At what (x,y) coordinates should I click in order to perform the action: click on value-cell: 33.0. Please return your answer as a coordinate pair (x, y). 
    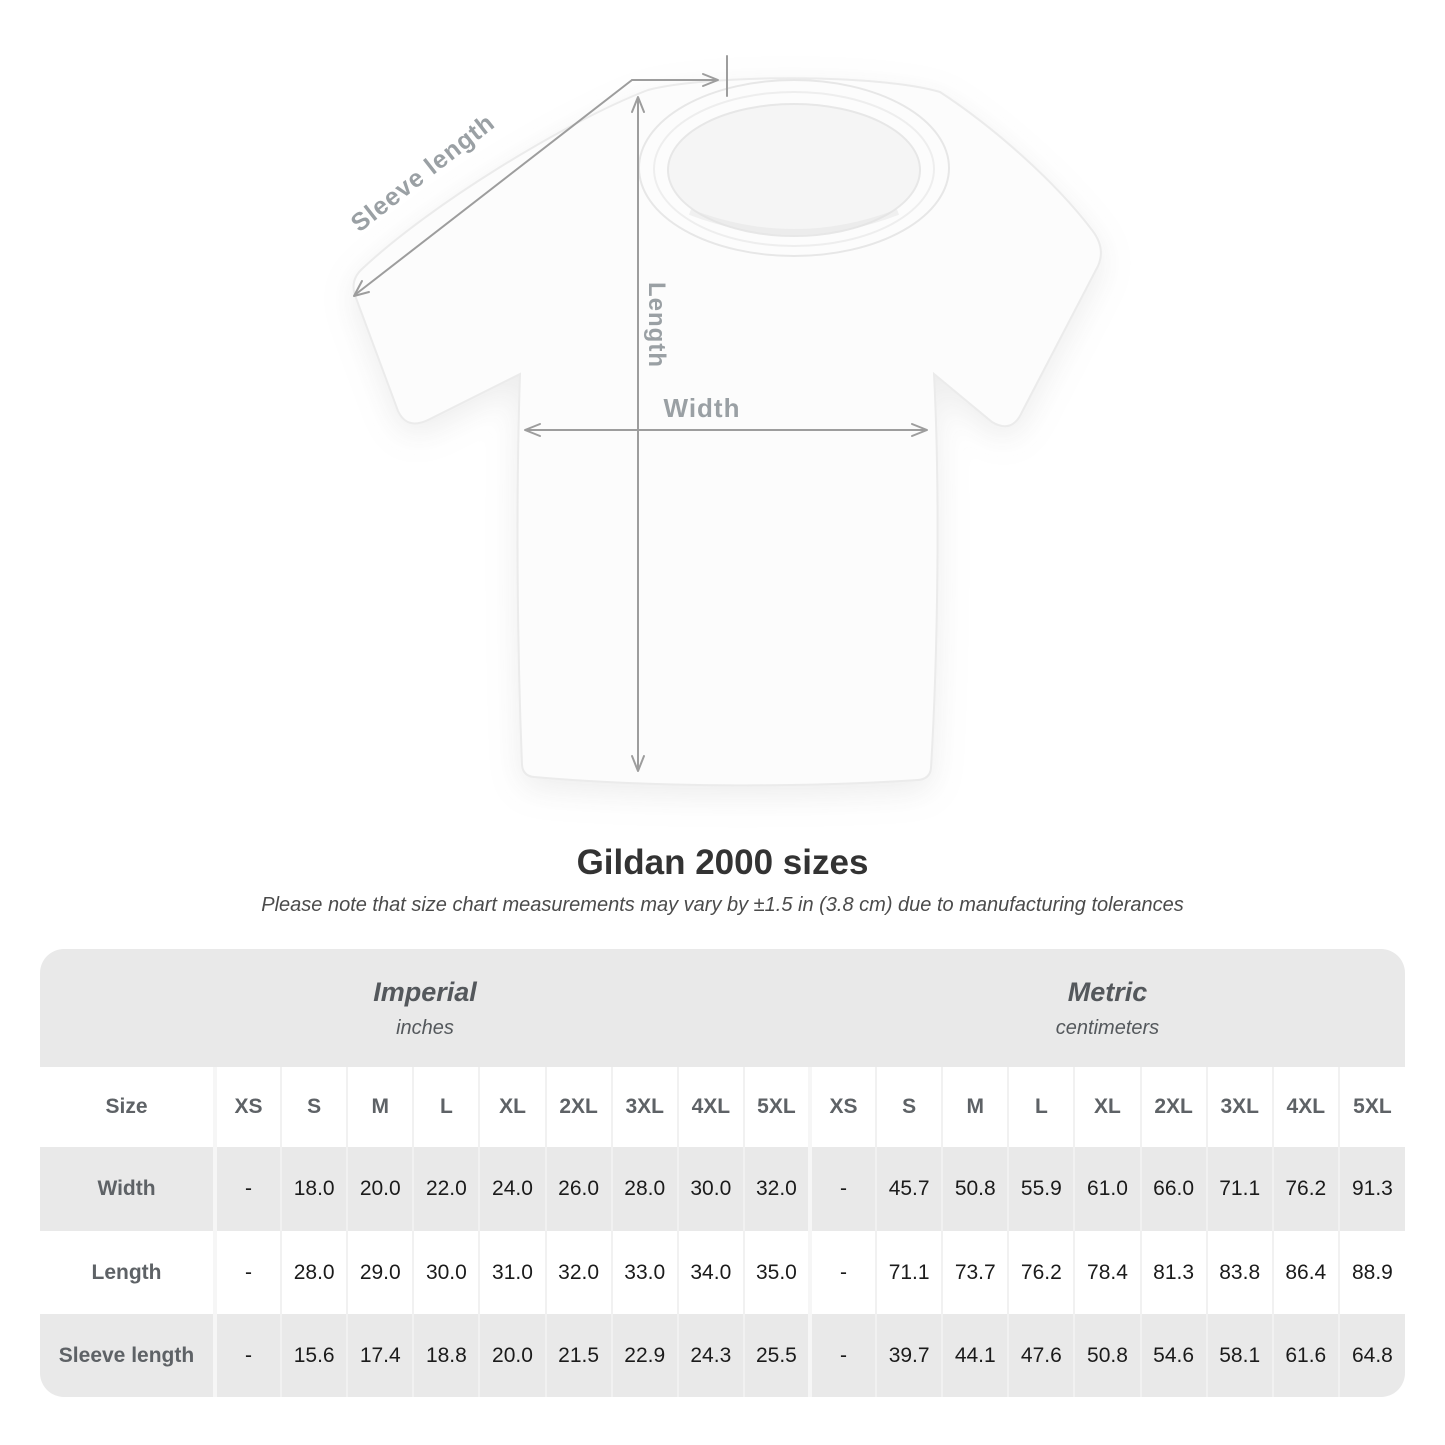
    Looking at the image, I should click on (644, 1272).